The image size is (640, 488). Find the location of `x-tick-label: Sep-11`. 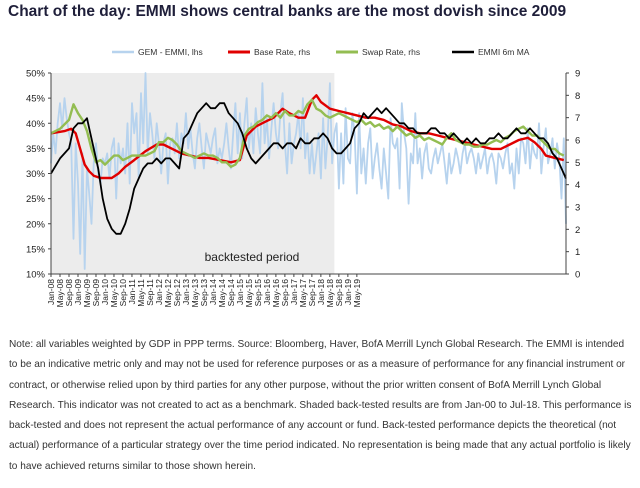

x-tick-label: Sep-11 is located at coordinates (150, 292).